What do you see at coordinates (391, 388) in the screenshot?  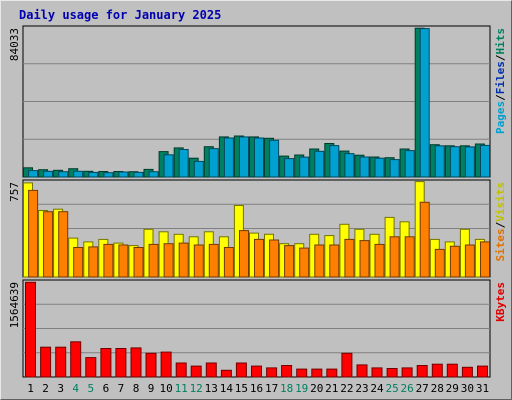 I see `x-tick-label: 25` at bounding box center [391, 388].